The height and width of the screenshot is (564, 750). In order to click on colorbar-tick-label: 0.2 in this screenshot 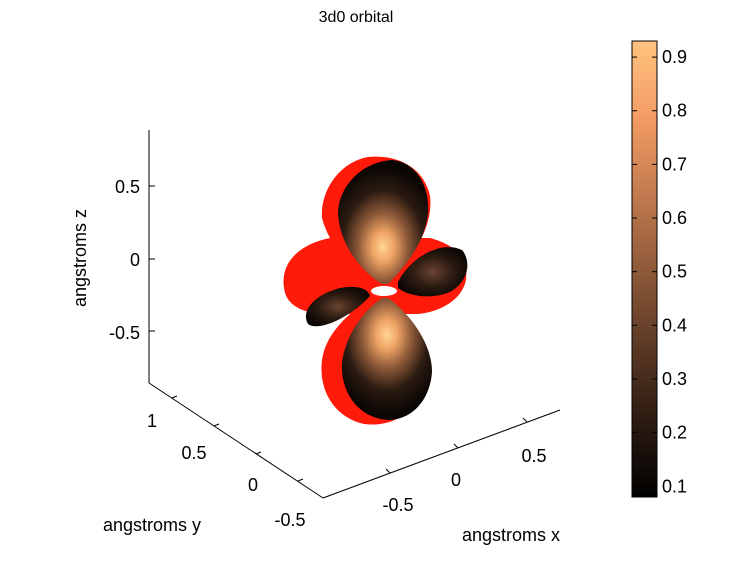, I will do `click(674, 433)`.